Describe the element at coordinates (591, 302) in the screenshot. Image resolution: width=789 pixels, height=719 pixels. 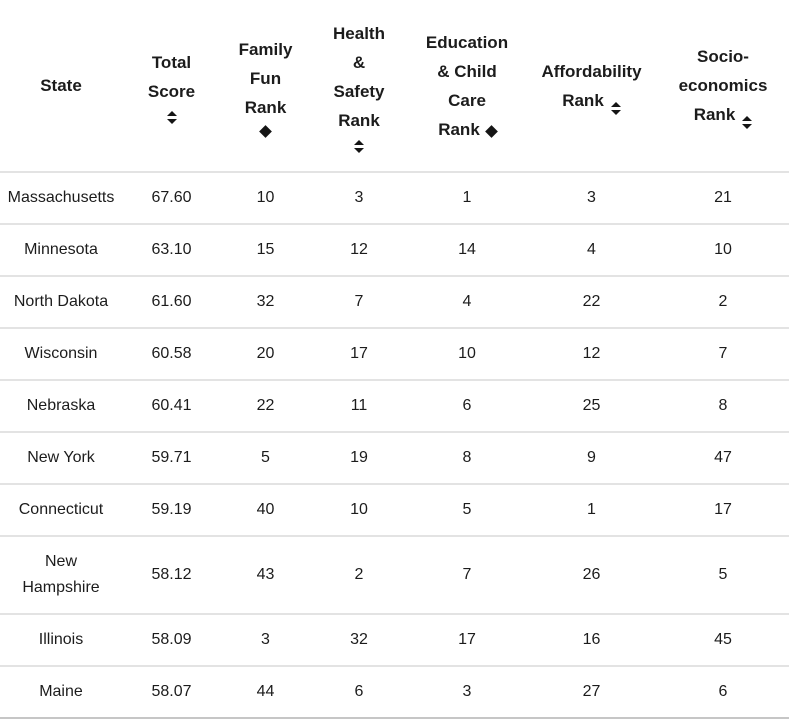
I see `cell-affordability_rank: 22` at that location.